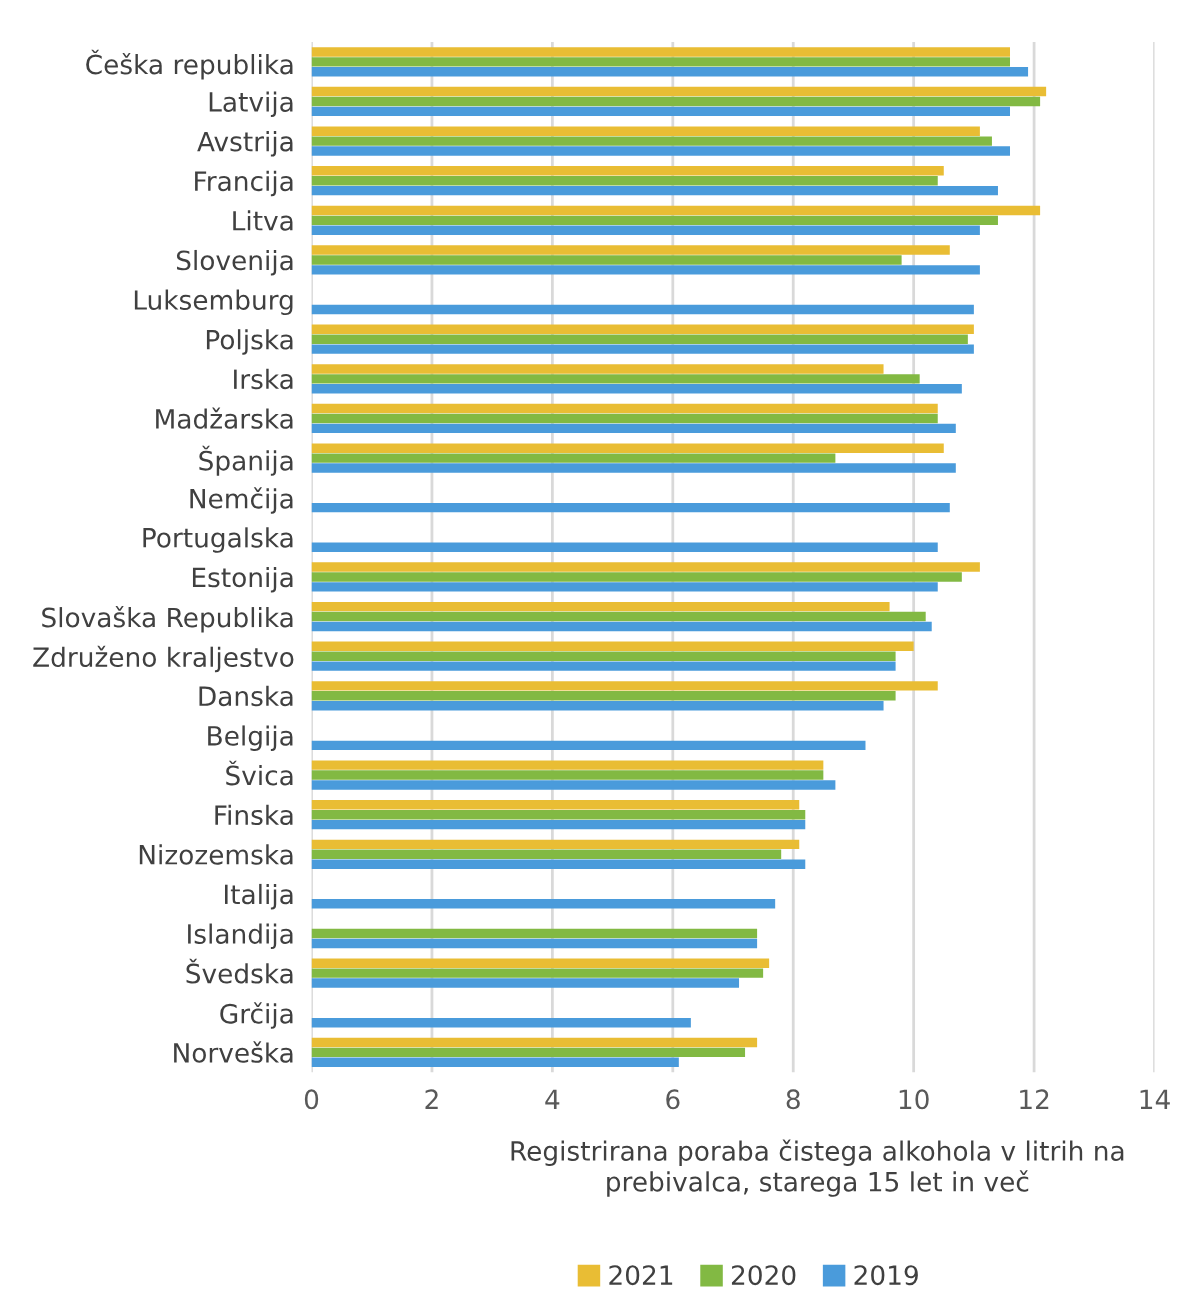 Image resolution: width=1189 pixels, height=1314 pixels. I want to click on y-tick-label: Luksemburg, so click(213, 302).